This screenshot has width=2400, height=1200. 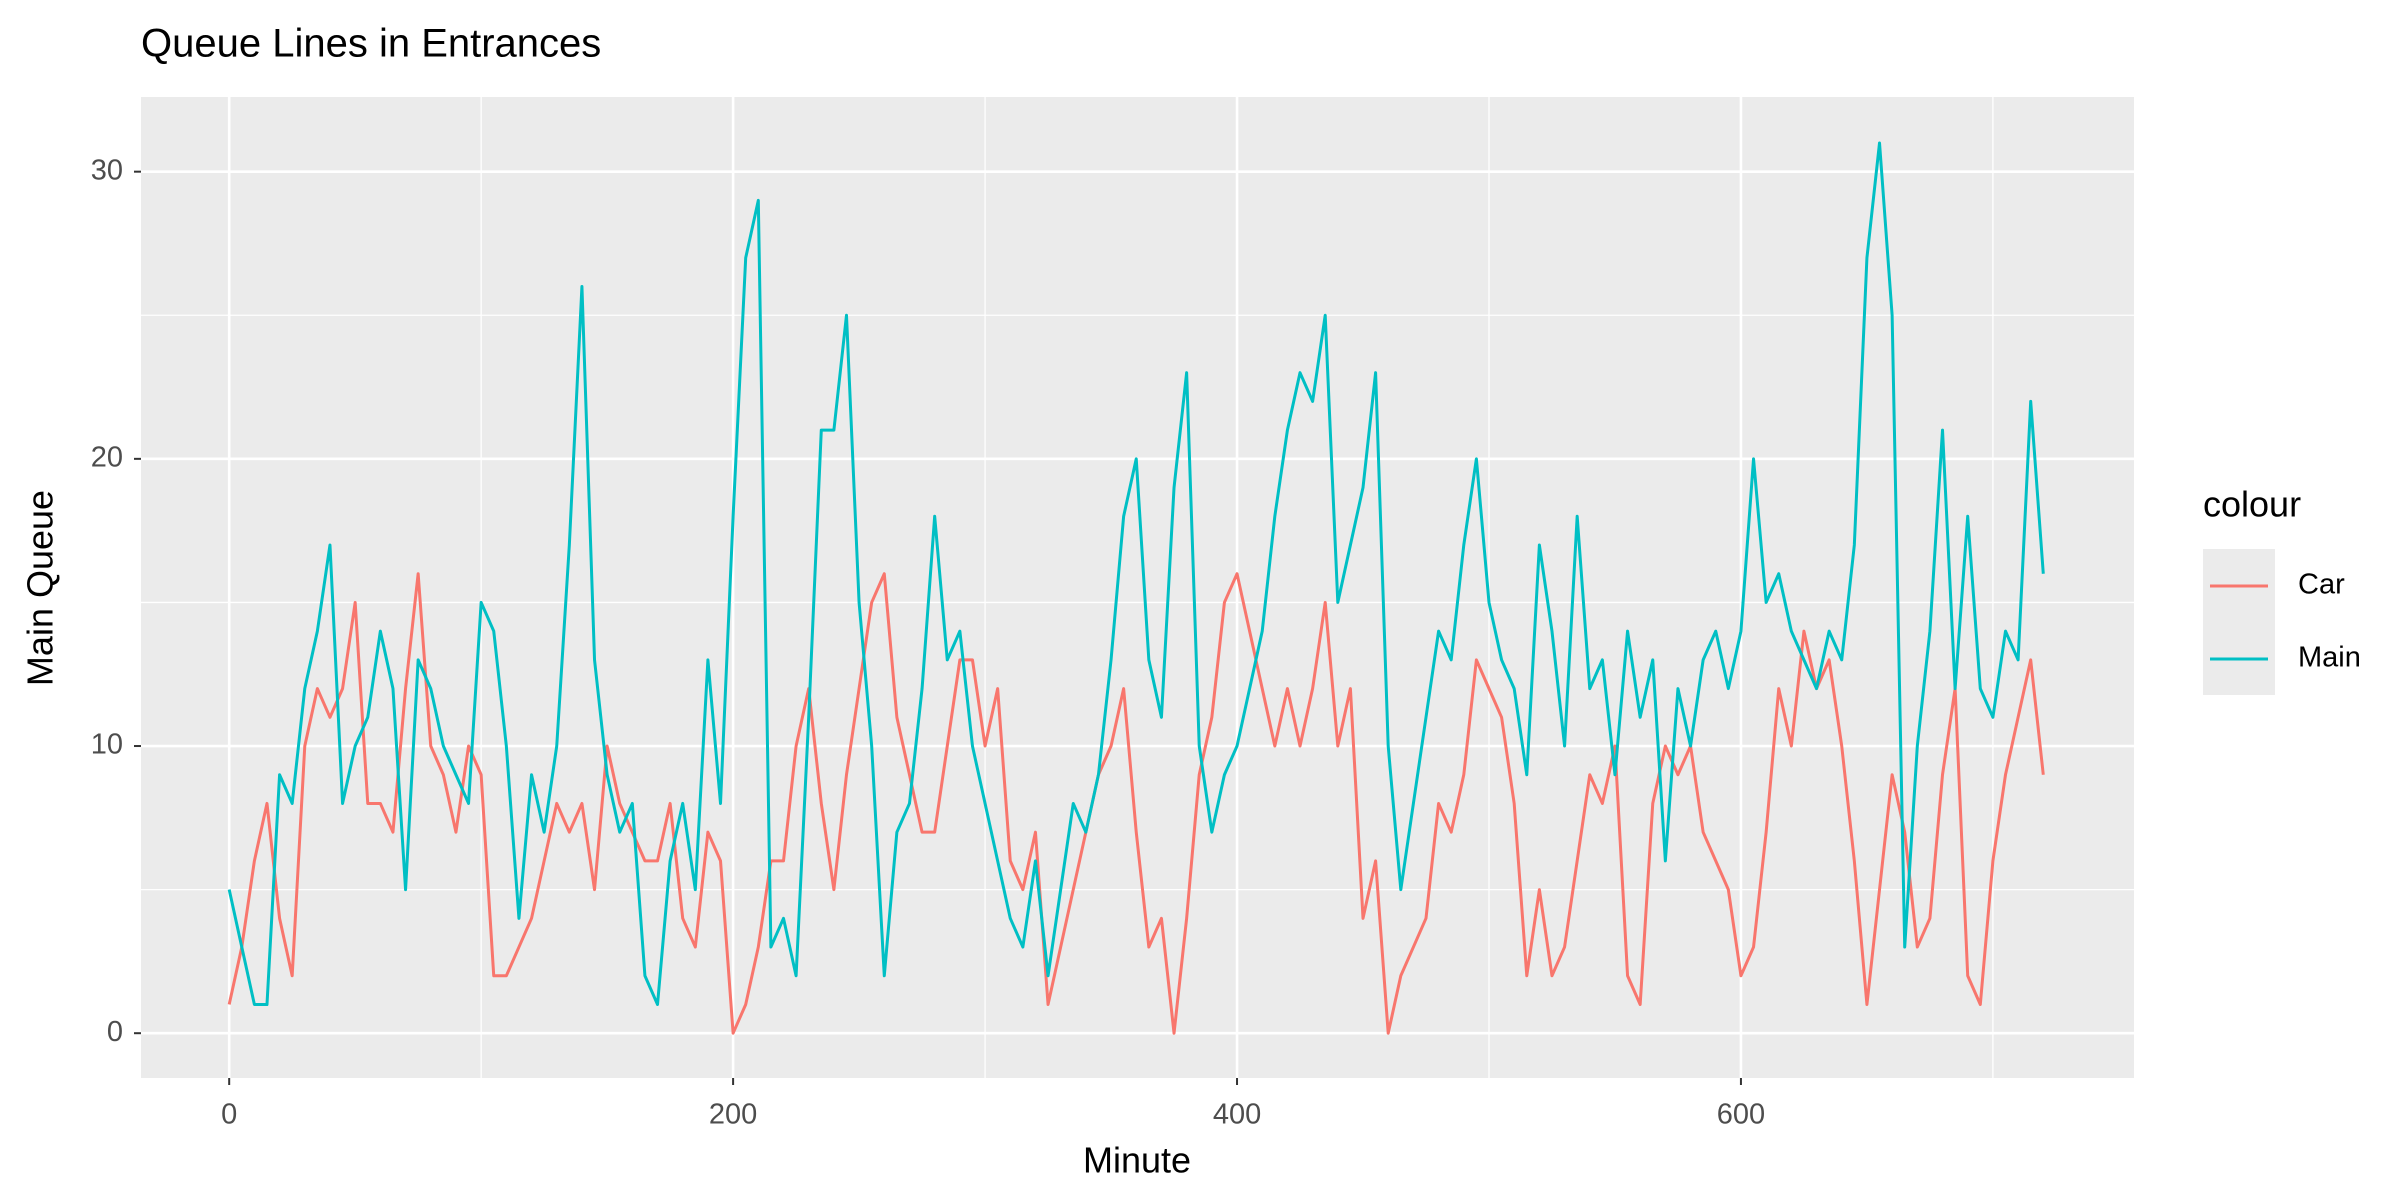 I want to click on y-axis-title: Main Queue, so click(x=40, y=588).